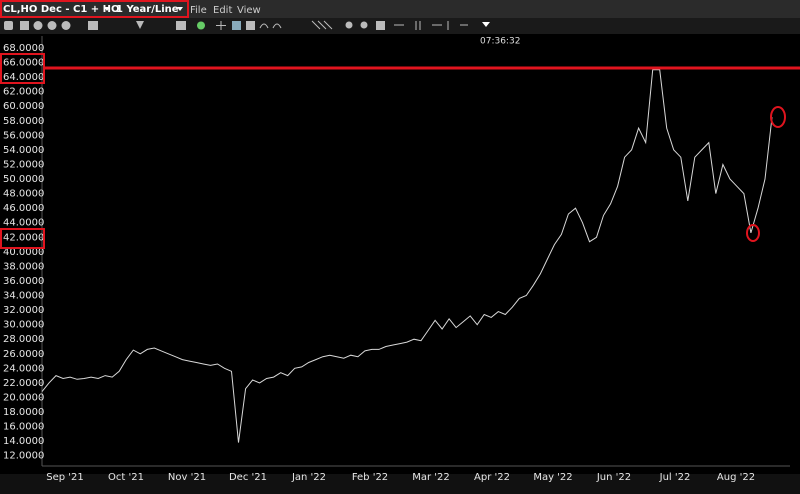  I want to click on y-tick-label: 42.0000, so click(23, 237).